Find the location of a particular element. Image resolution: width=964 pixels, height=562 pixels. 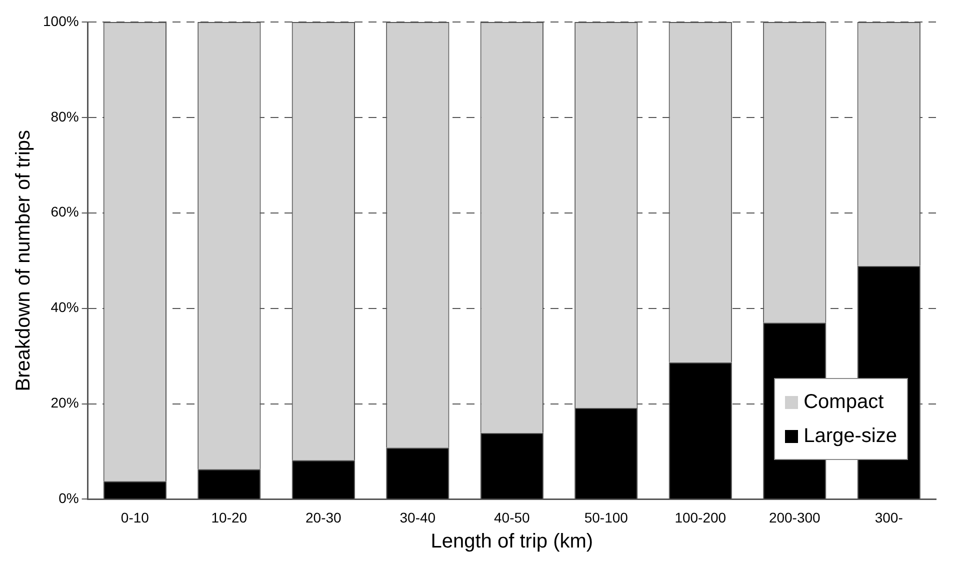

x-tick-label: 30-40 is located at coordinates (418, 517).